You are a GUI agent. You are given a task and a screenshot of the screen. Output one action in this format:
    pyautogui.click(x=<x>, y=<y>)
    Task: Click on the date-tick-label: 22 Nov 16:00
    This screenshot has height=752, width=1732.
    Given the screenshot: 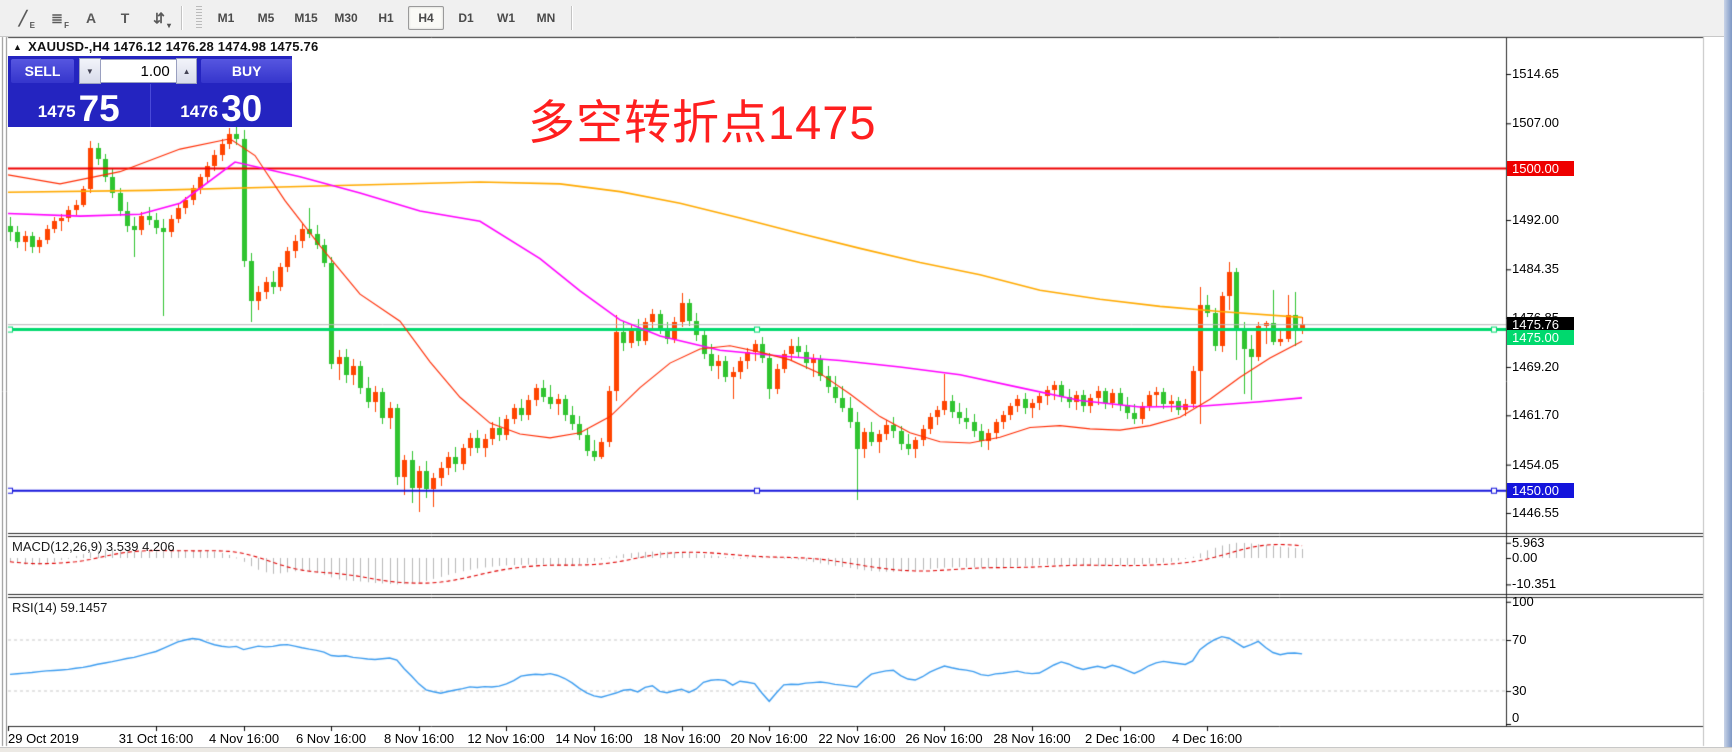 What is the action you would take?
    pyautogui.click(x=857, y=738)
    